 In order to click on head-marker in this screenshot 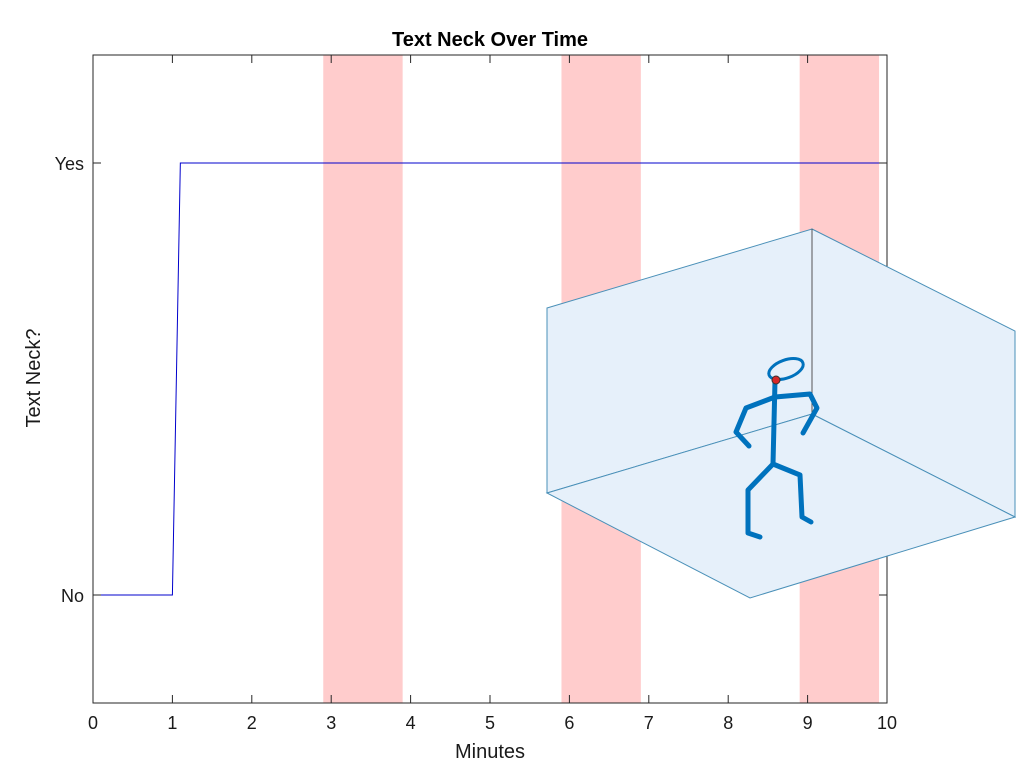, I will do `click(776, 380)`.